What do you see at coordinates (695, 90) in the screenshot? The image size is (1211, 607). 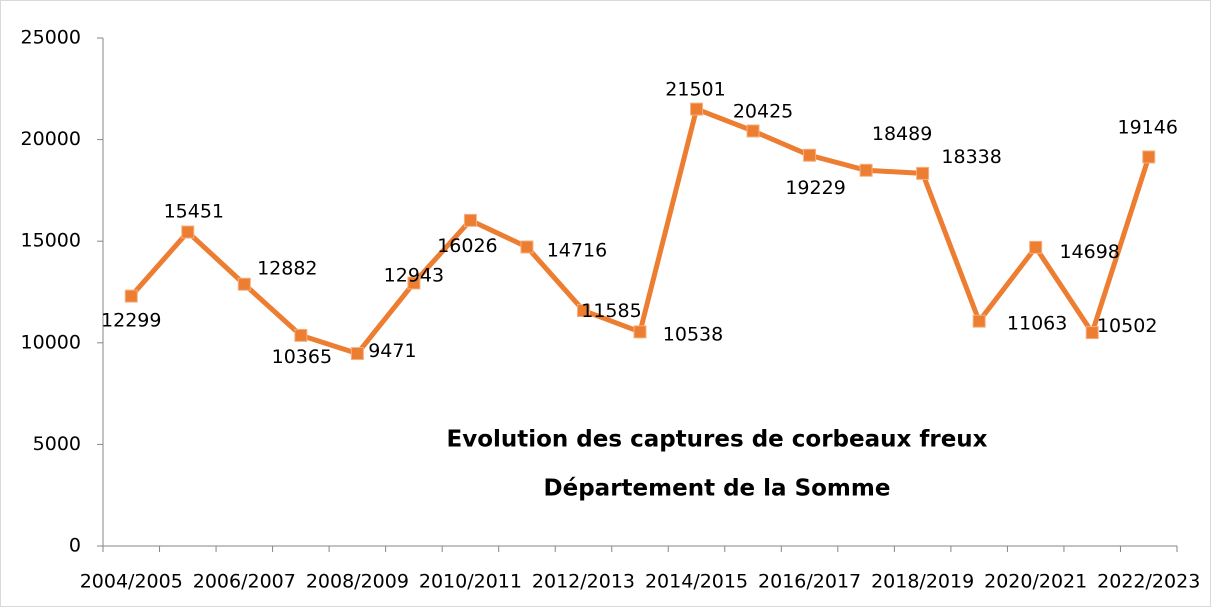 I see `data-label: 21501` at bounding box center [695, 90].